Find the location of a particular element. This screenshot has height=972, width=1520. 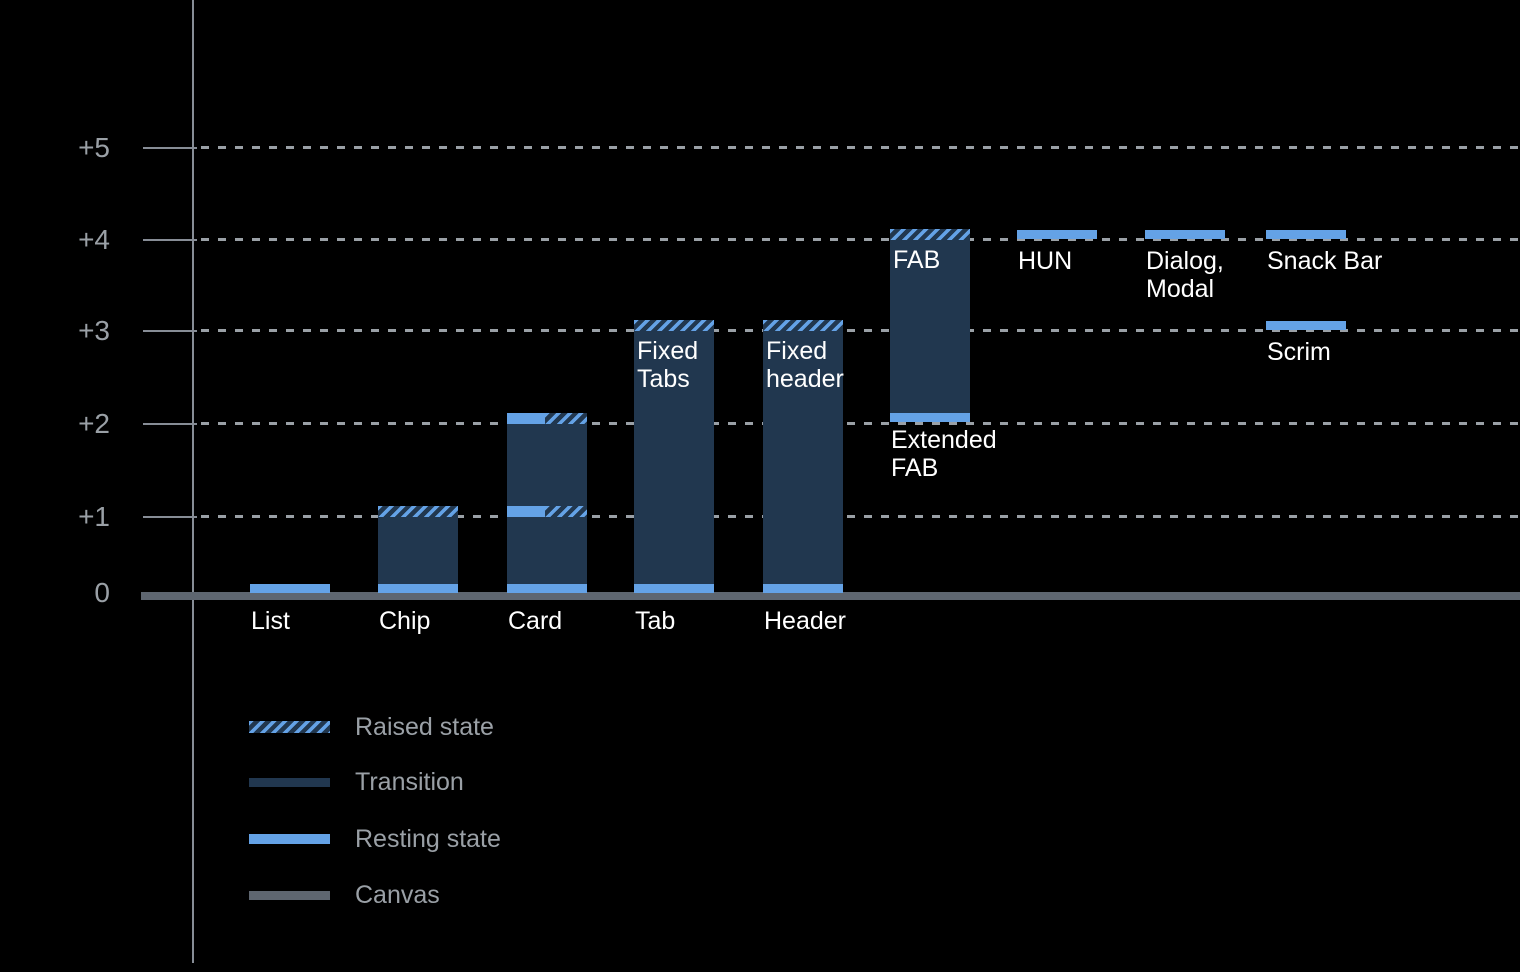

y-tick-label: +1 is located at coordinates (94, 516).